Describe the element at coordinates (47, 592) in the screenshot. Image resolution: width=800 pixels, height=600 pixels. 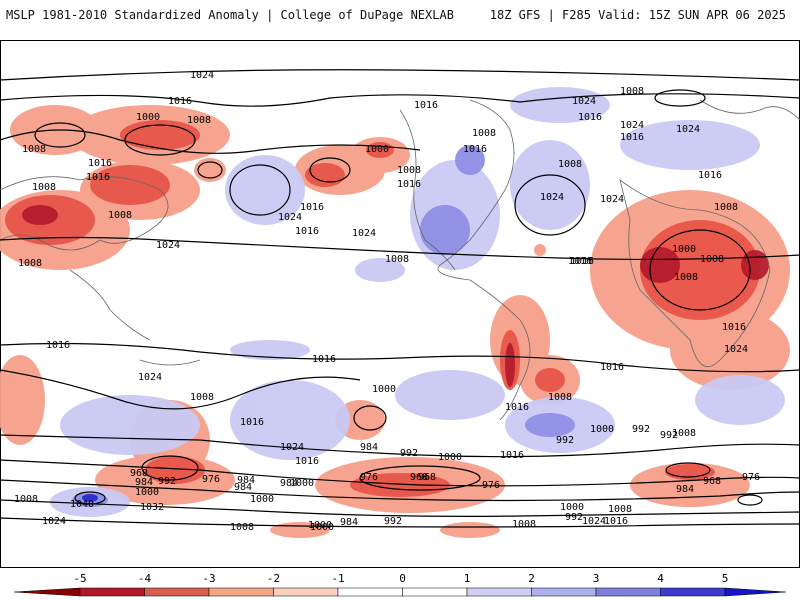
I see `colorbar-end-low` at that location.